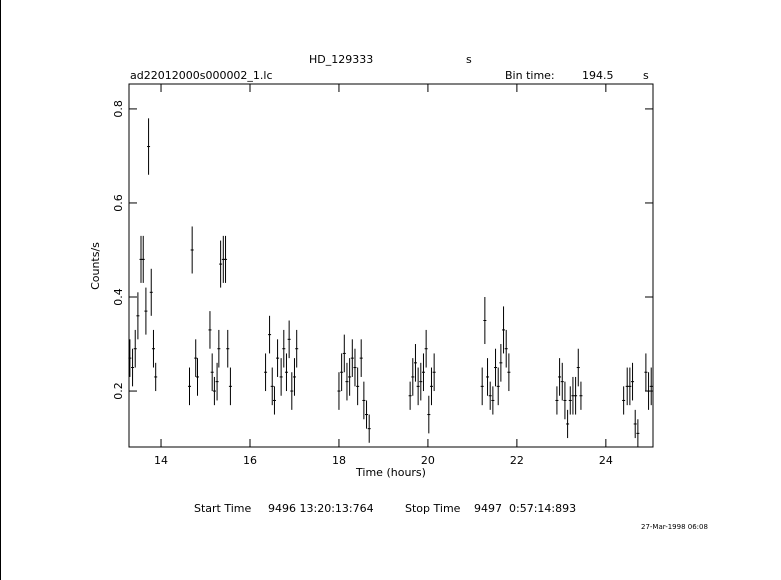 The image size is (781, 580). I want to click on start-value: 9496 13:20:13:764, so click(321, 508).